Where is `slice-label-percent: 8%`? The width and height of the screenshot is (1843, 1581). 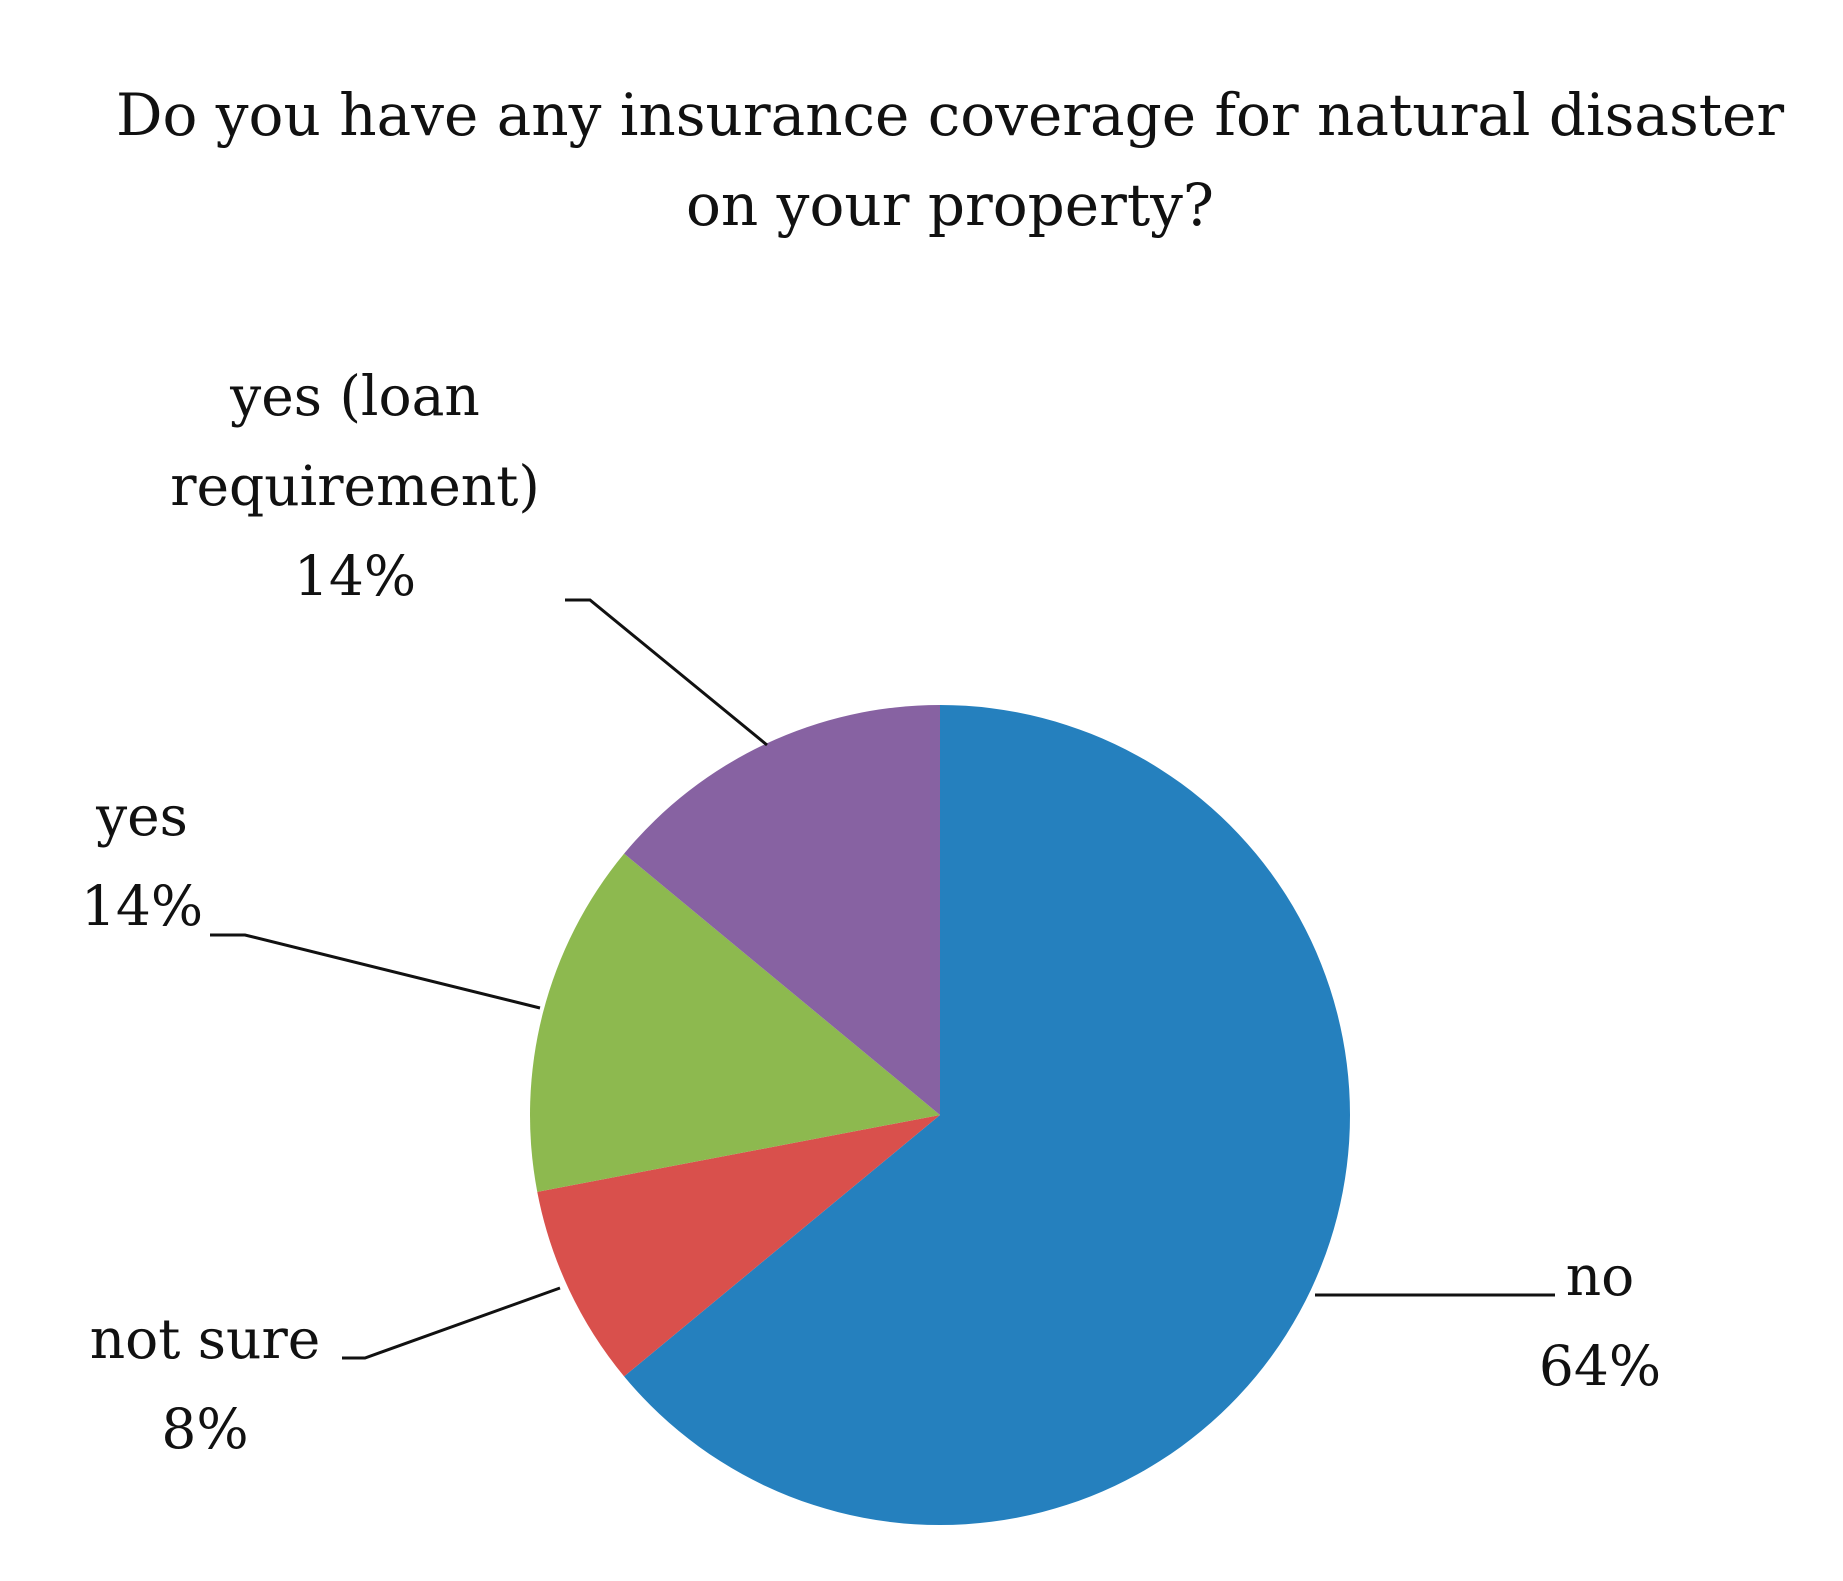
slice-label-percent: 8% is located at coordinates (204, 1429).